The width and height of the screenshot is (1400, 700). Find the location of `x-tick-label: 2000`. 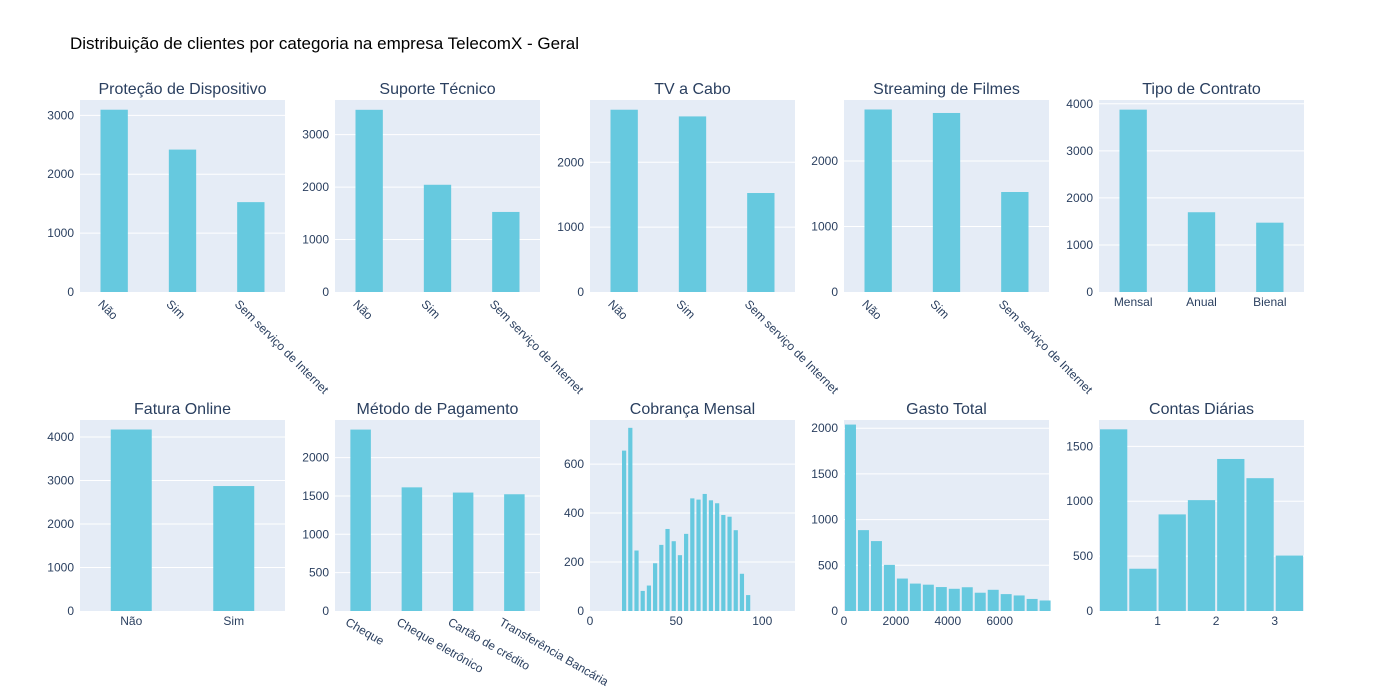

x-tick-label: 2000 is located at coordinates (896, 621).